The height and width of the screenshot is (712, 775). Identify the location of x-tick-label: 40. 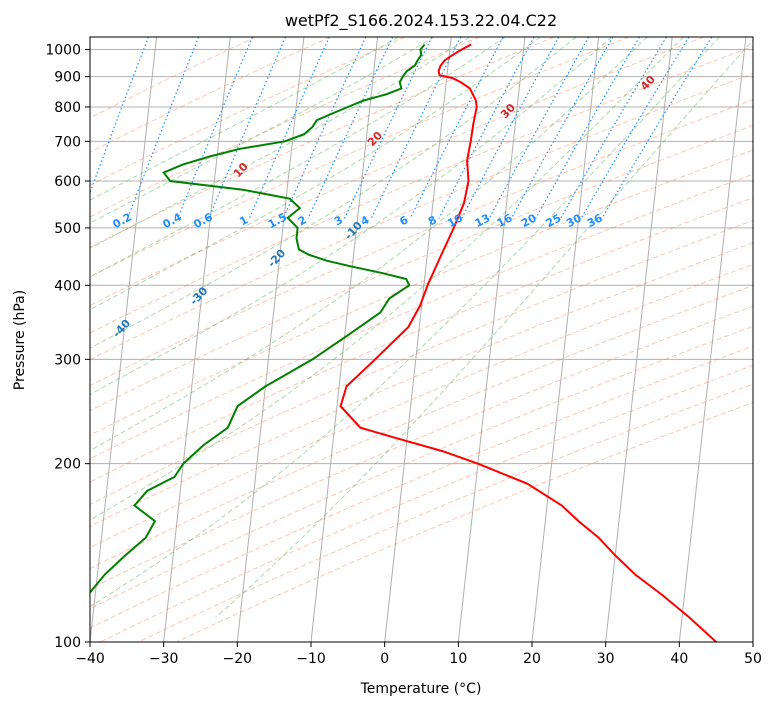
(679, 659).